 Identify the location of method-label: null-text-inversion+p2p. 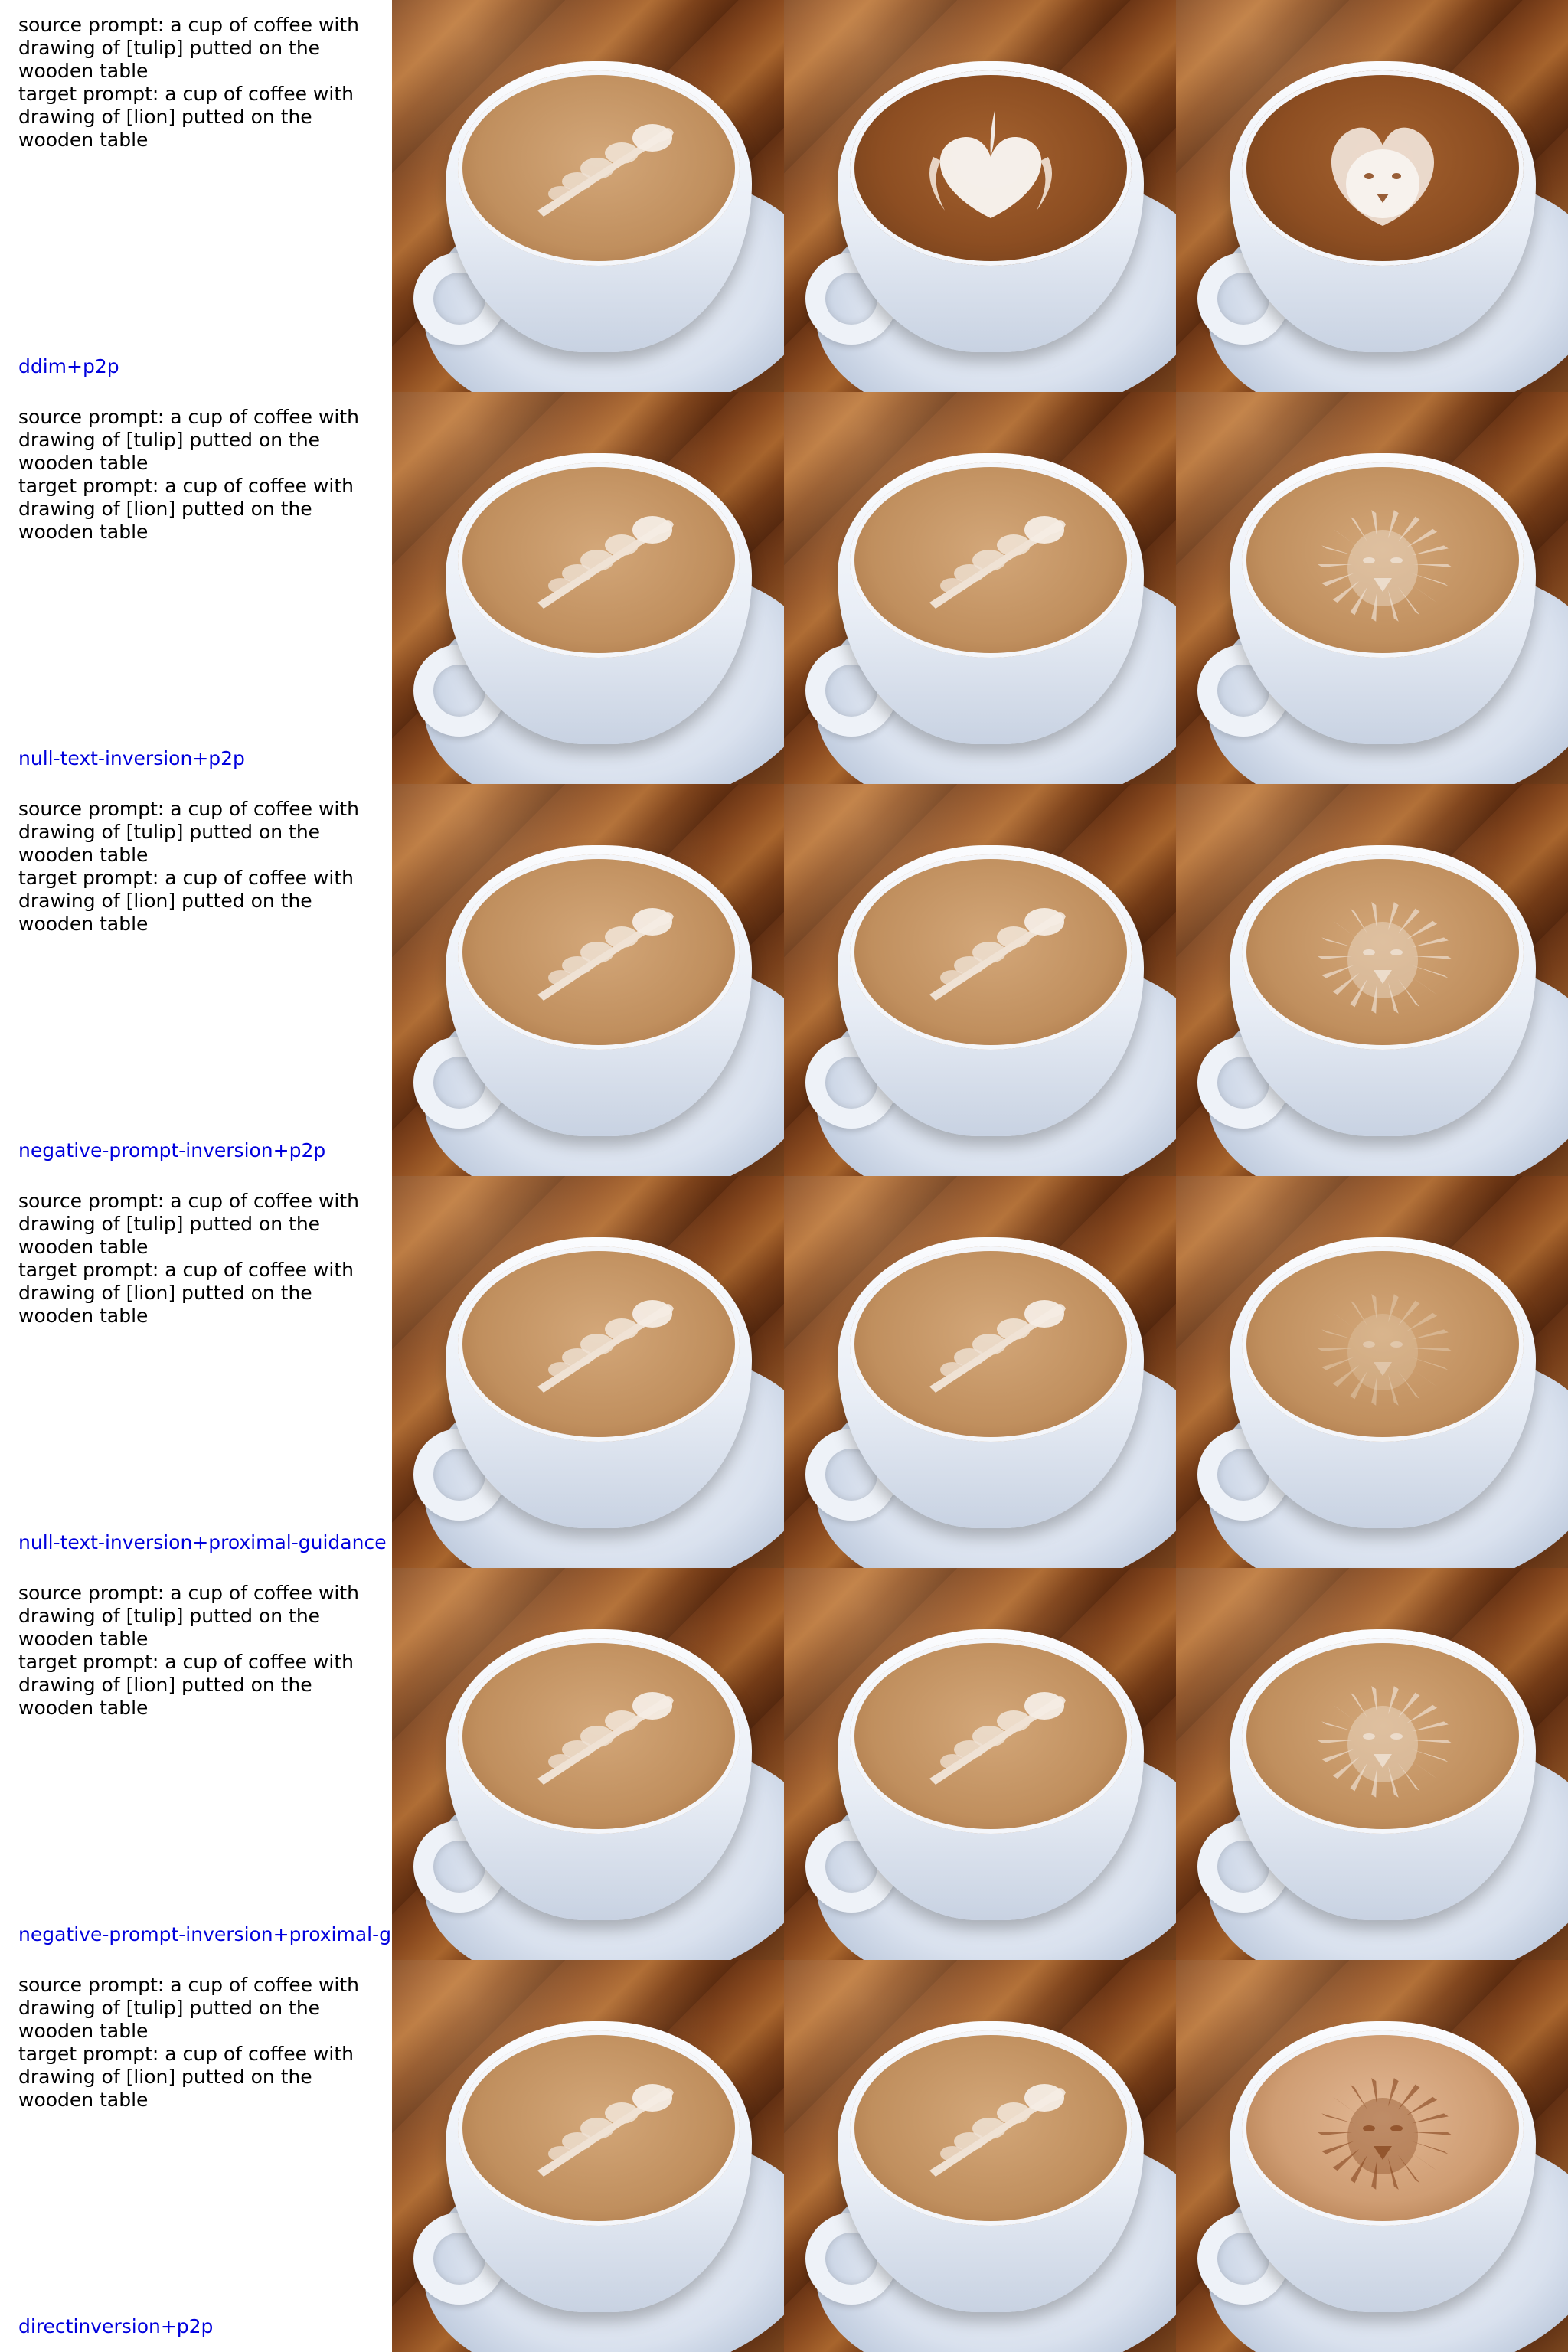
(131, 758).